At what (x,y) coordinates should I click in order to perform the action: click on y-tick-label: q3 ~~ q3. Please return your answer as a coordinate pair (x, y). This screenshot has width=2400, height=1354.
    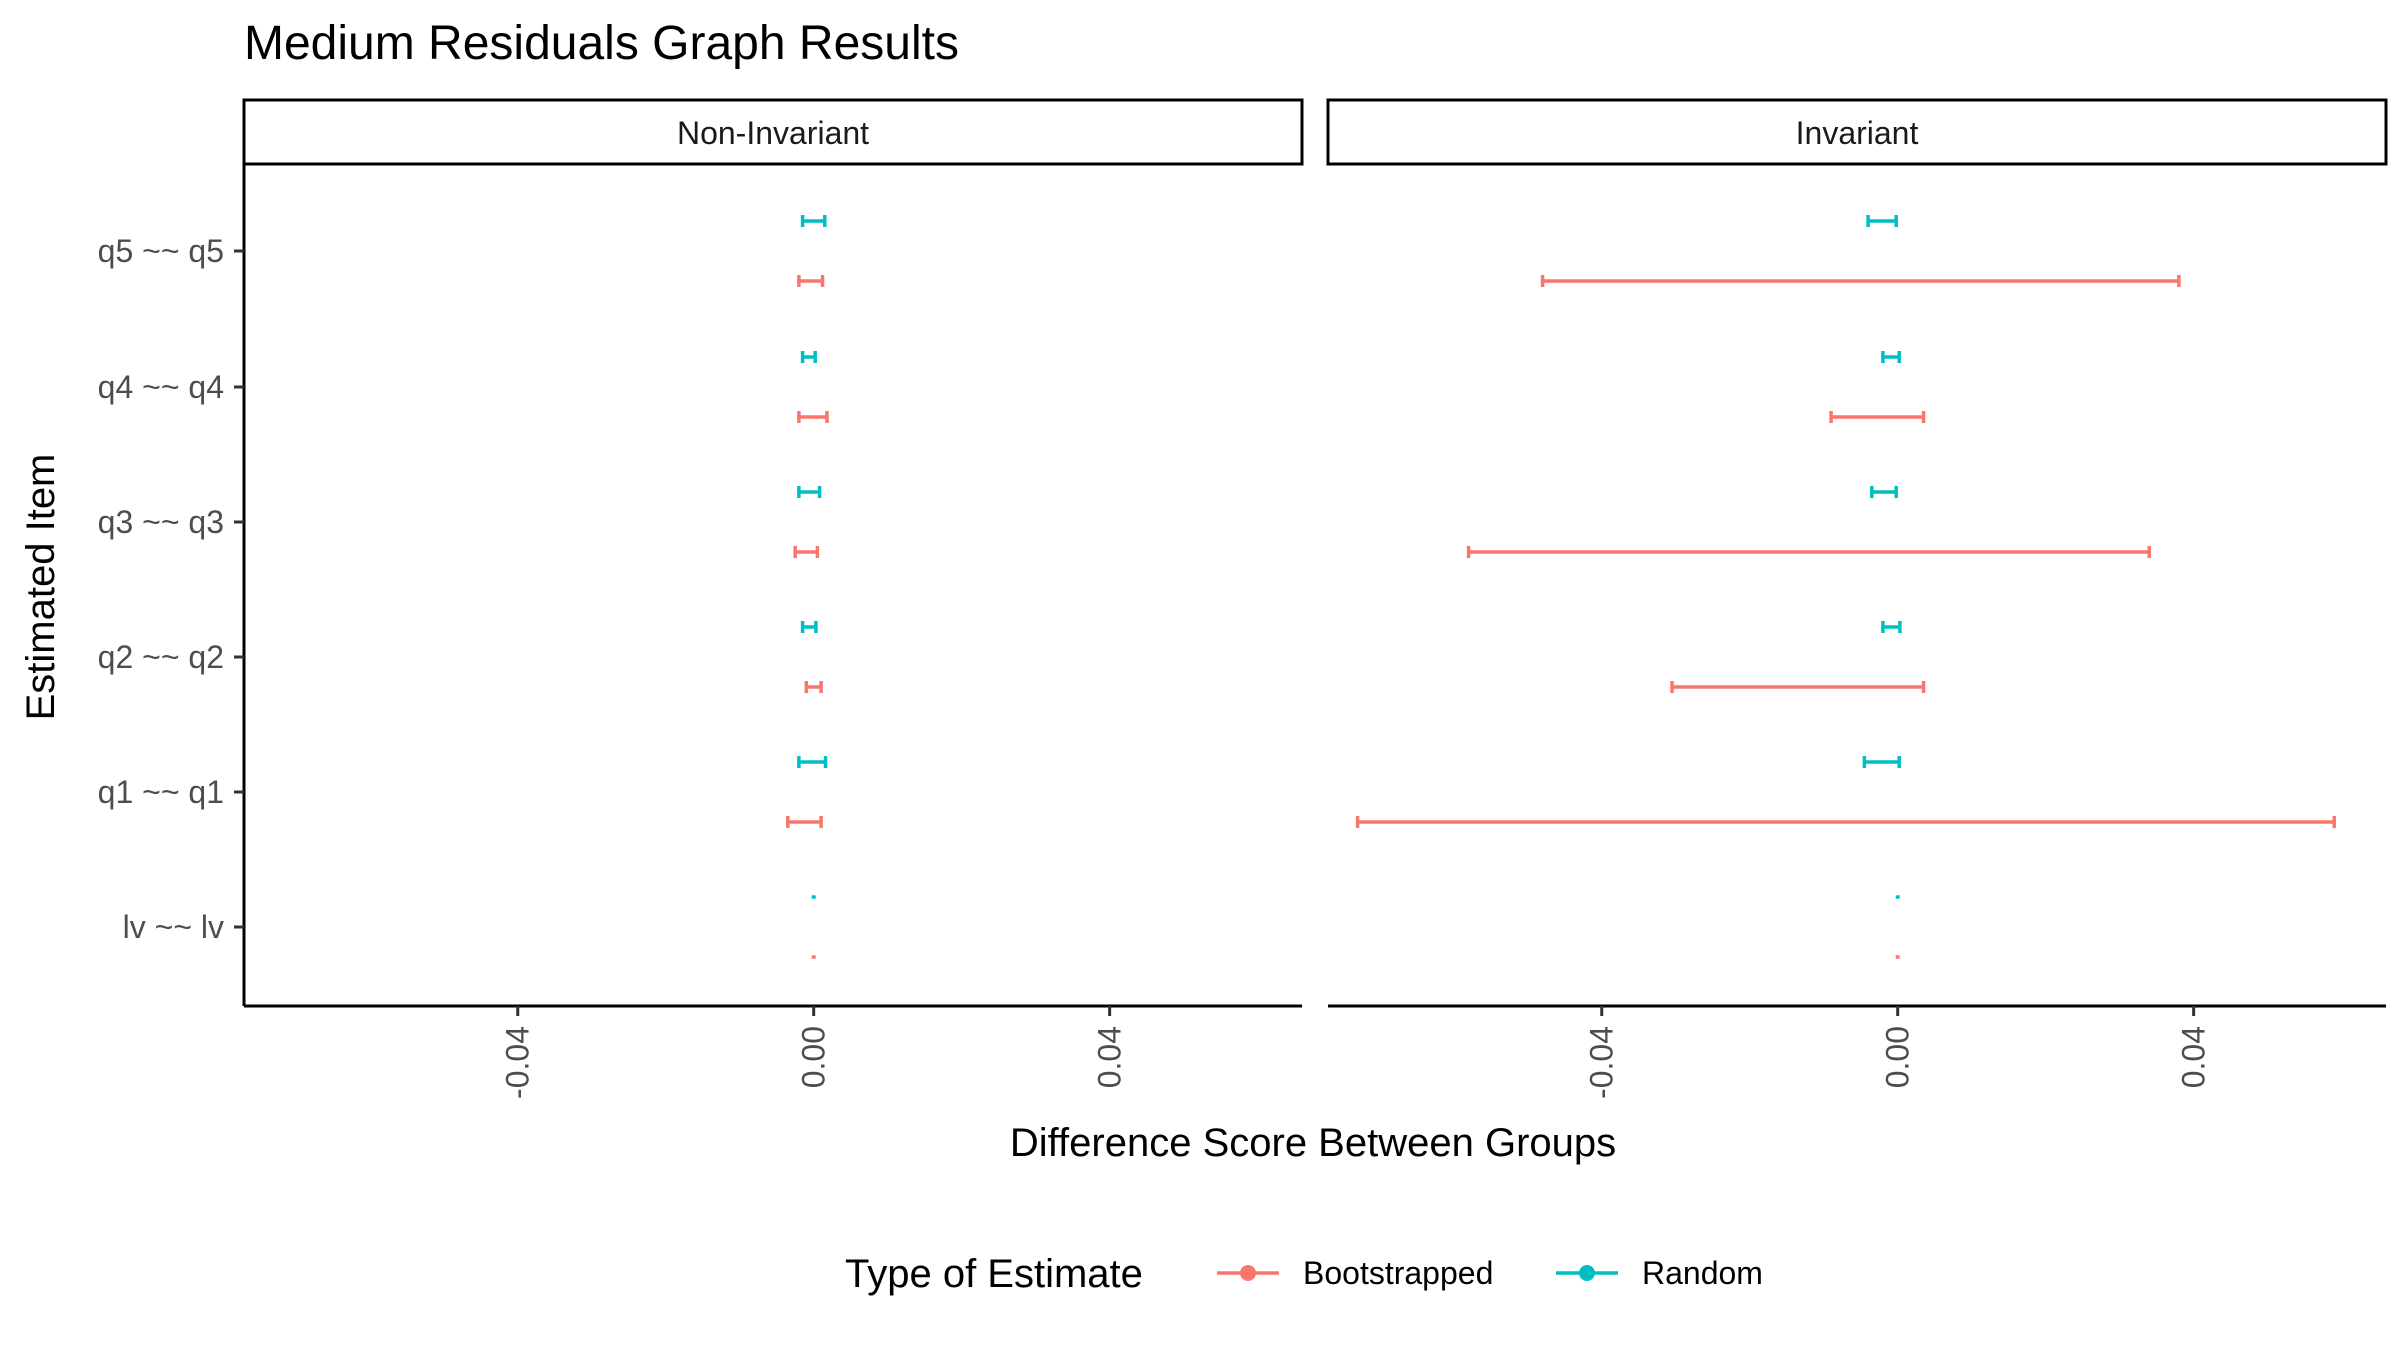
    Looking at the image, I should click on (161, 522).